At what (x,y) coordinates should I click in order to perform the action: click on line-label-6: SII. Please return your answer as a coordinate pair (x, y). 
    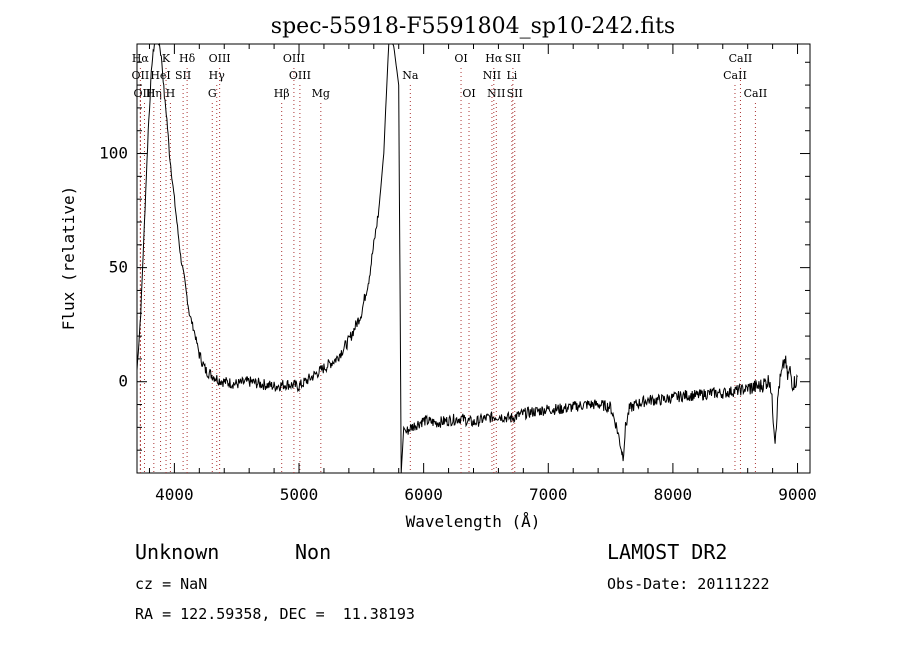
    Looking at the image, I should click on (183, 75).